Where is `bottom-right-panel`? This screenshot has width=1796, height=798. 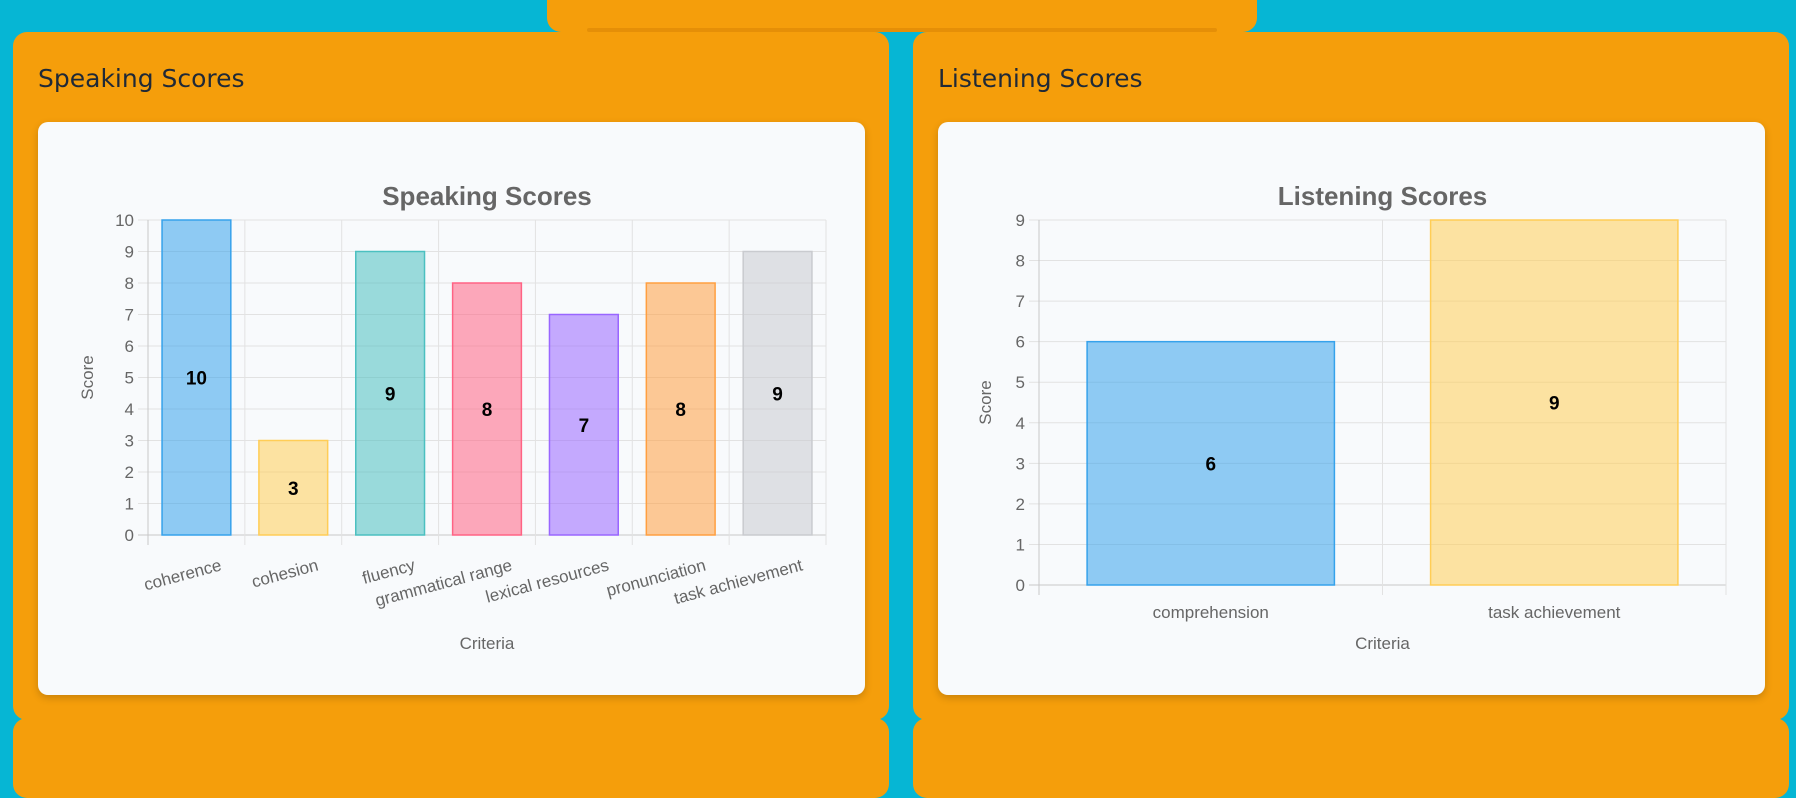
bottom-right-panel is located at coordinates (1351, 758).